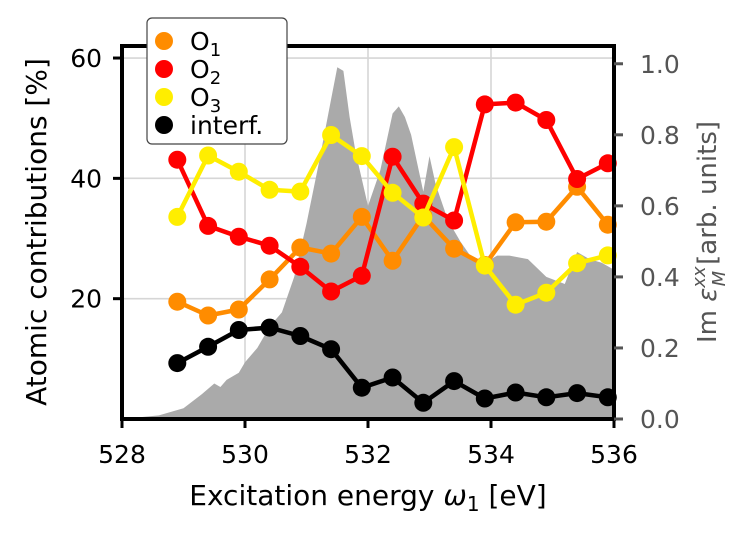 The height and width of the screenshot is (534, 748). What do you see at coordinates (367, 497) in the screenshot?
I see `x-axis-title: Excitation energy ω1 [eV]` at bounding box center [367, 497].